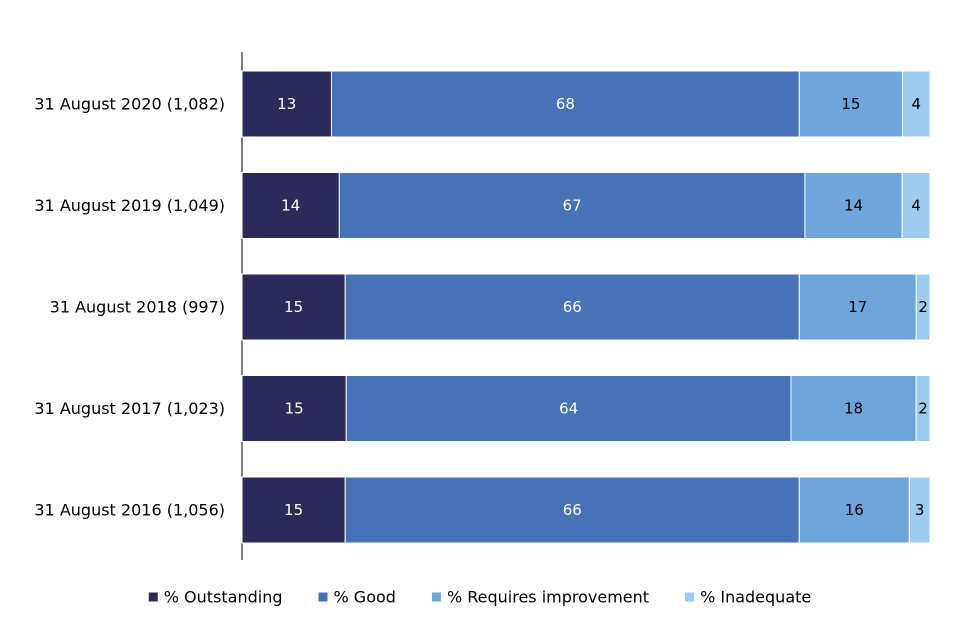  I want to click on legend-item-label: % Outstanding, so click(223, 597).